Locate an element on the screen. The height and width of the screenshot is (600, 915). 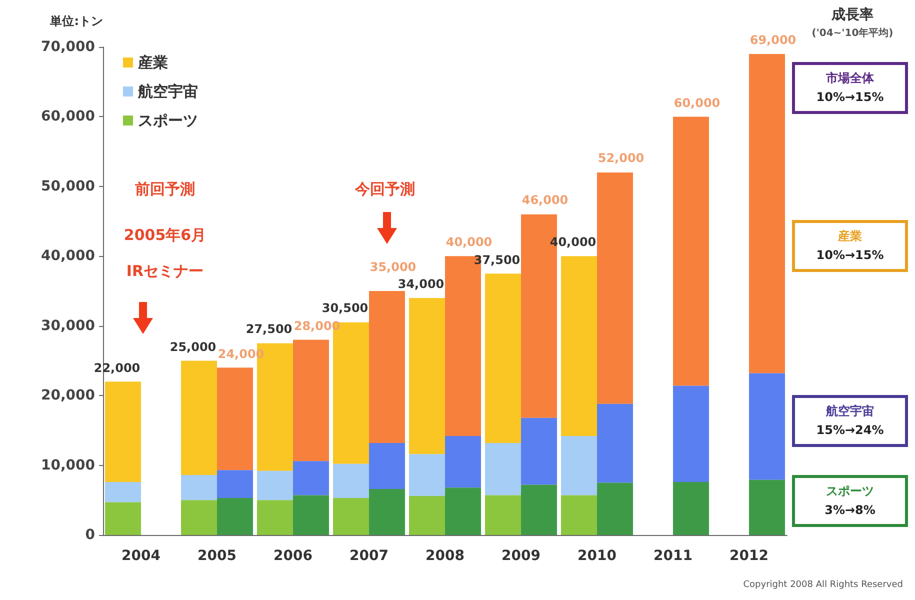
text: Copyright 2008 All Rights Reserved is located at coordinates (823, 585).